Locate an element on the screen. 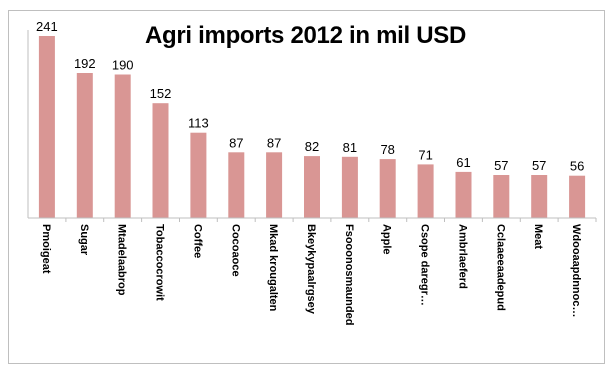 This screenshot has width=615, height=374. category-label: Ambrlaeferd is located at coordinates (463, 256).